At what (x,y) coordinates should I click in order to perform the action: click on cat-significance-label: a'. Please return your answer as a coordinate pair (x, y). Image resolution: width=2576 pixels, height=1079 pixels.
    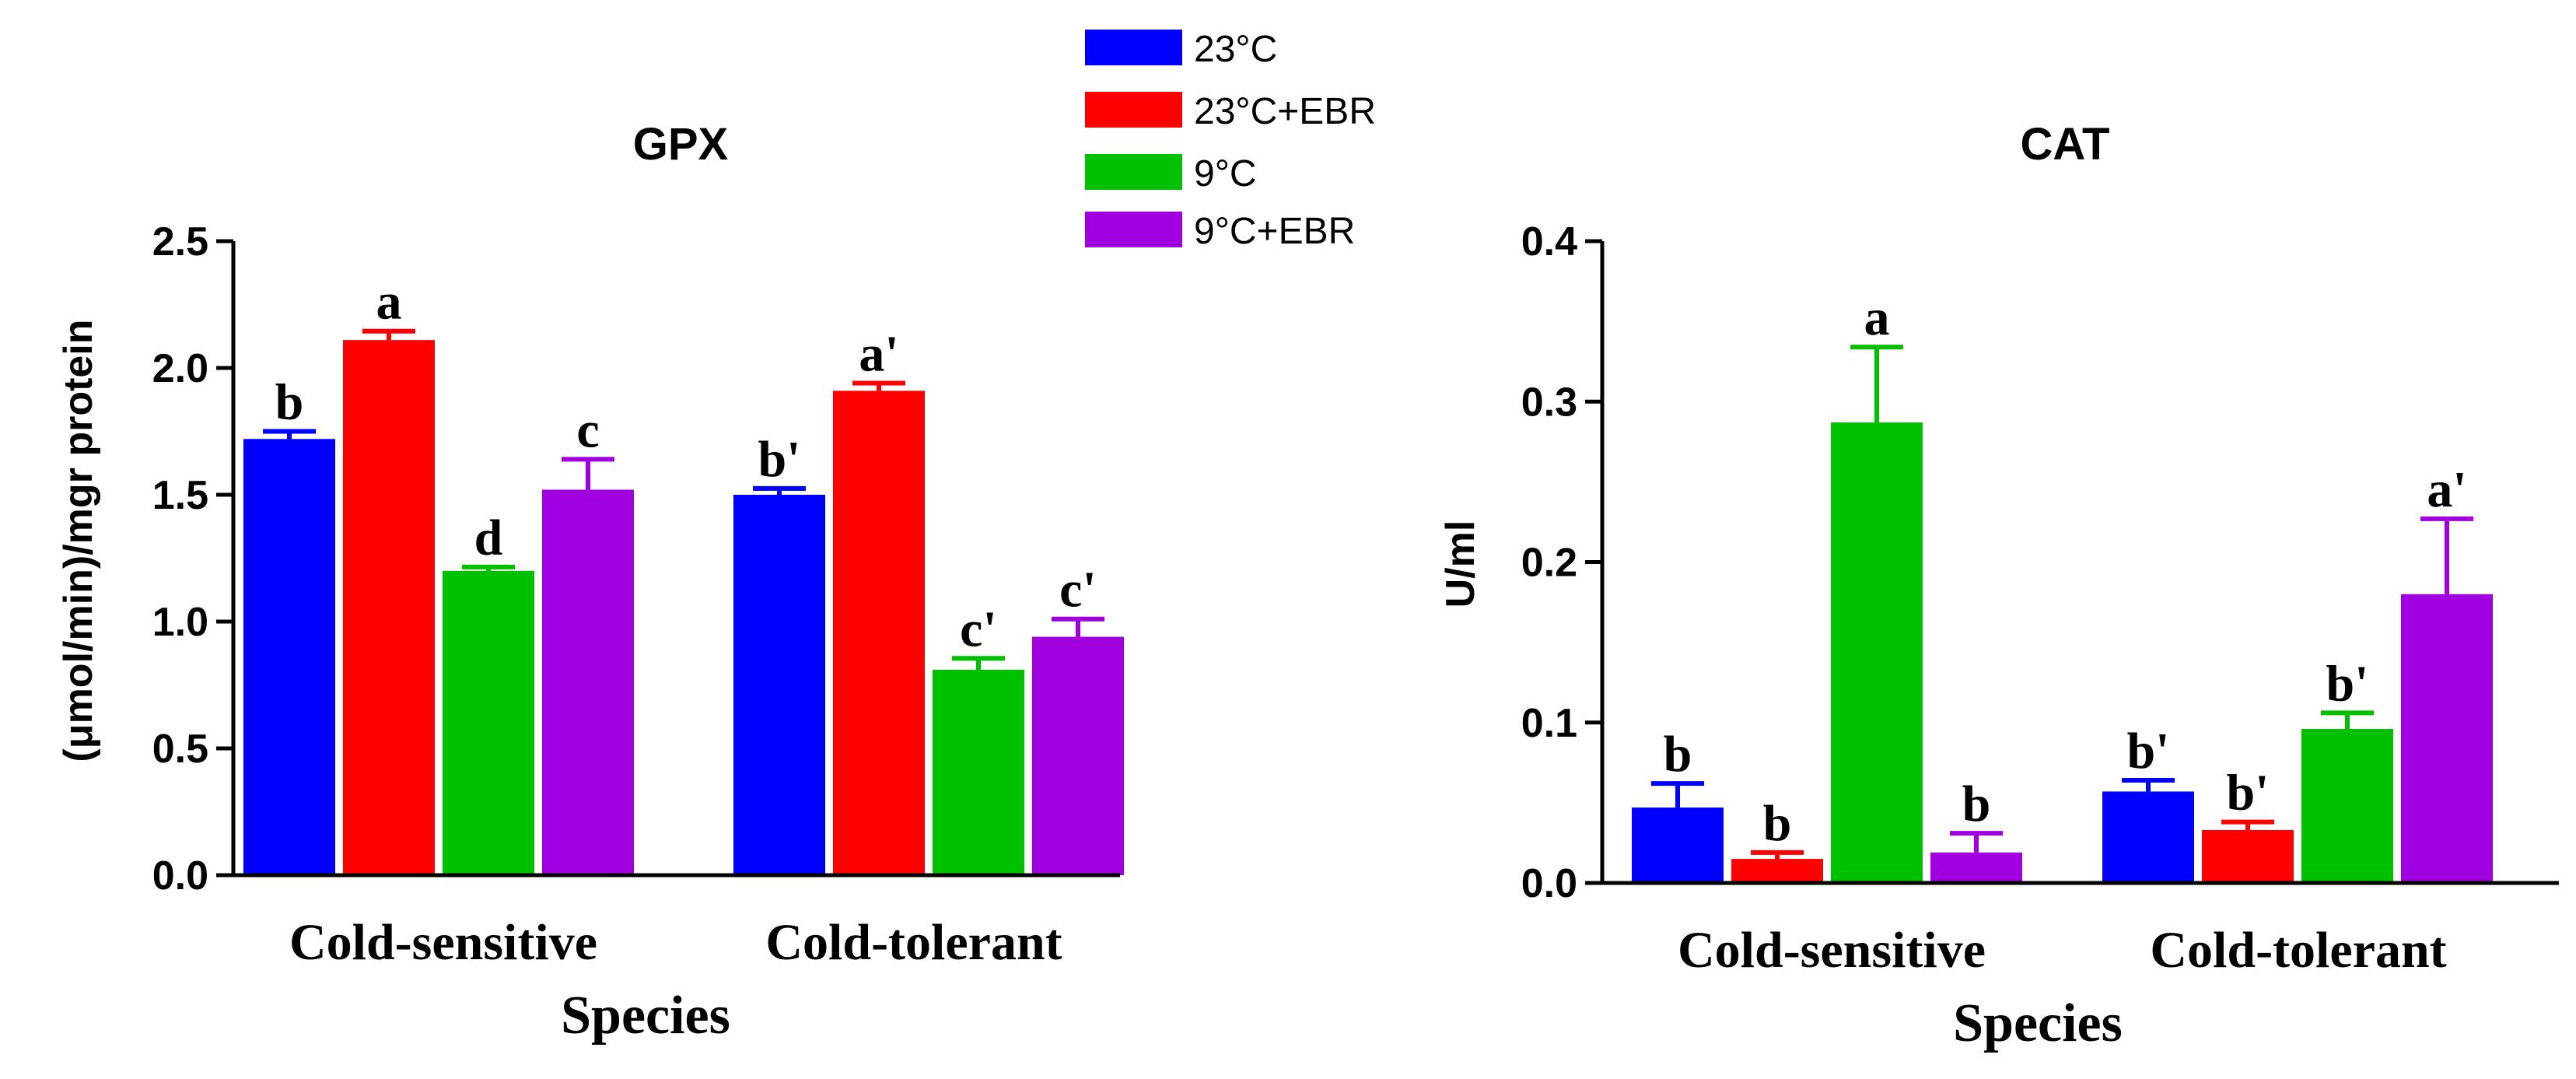
    Looking at the image, I should click on (2447, 489).